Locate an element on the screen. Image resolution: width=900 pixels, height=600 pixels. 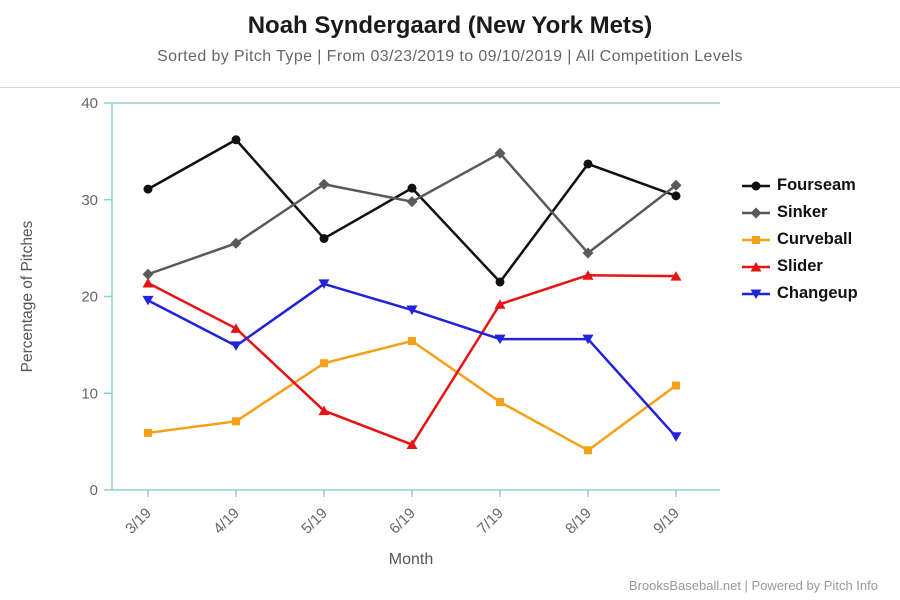
legend-label-sinker: Sinker is located at coordinates (802, 212).